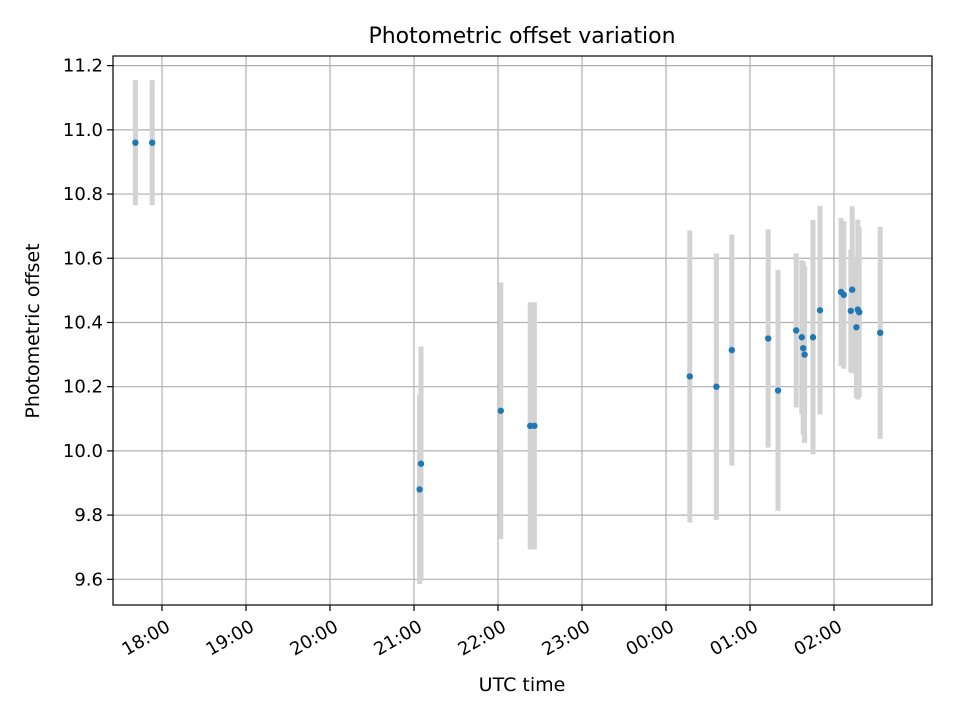 The height and width of the screenshot is (724, 960). I want to click on y-tick-label: 10.8, so click(83, 194).